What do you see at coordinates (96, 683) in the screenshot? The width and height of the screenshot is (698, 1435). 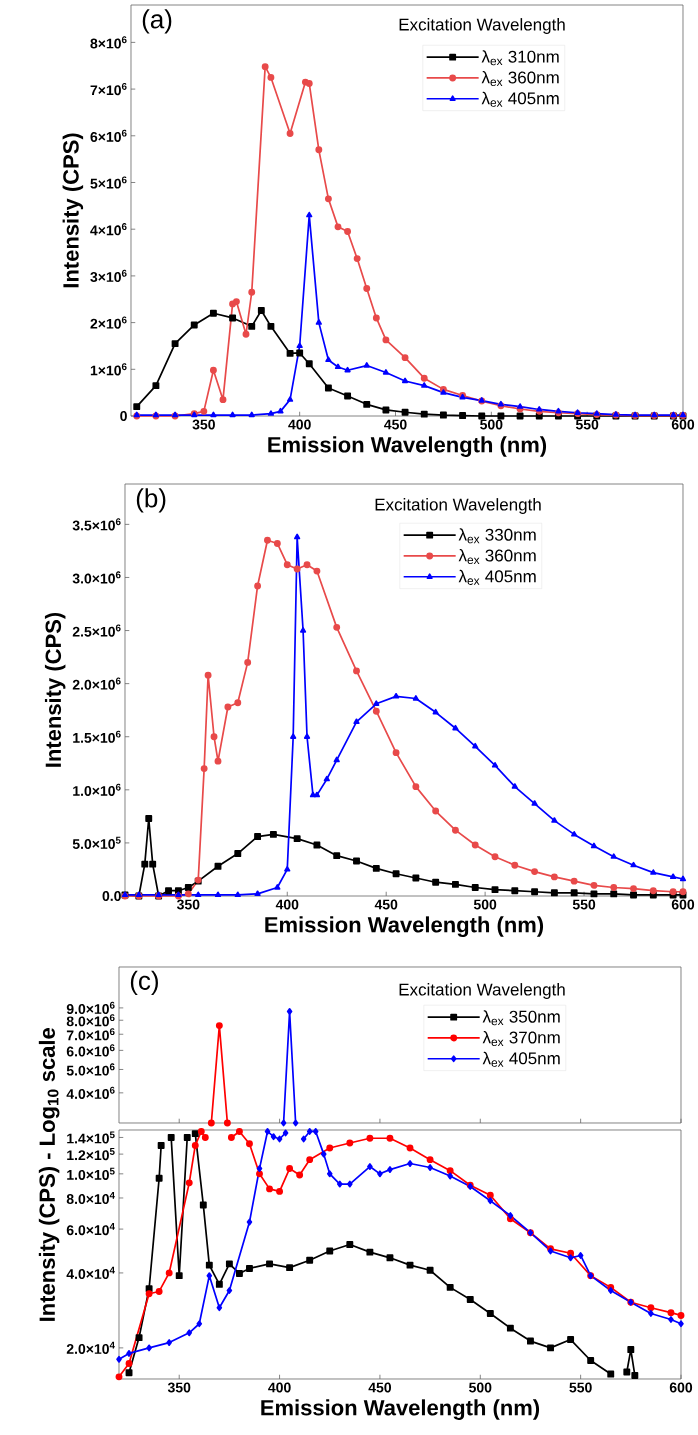 I see `y-tick-label: 2.0×10$^{6}$` at bounding box center [96, 683].